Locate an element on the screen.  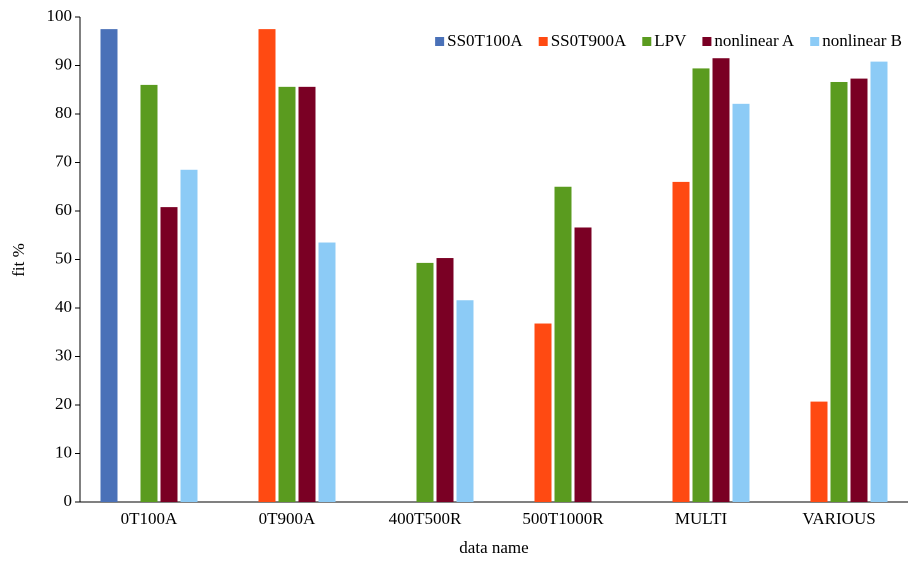
x-tick-label: 500T1000R is located at coordinates (563, 518).